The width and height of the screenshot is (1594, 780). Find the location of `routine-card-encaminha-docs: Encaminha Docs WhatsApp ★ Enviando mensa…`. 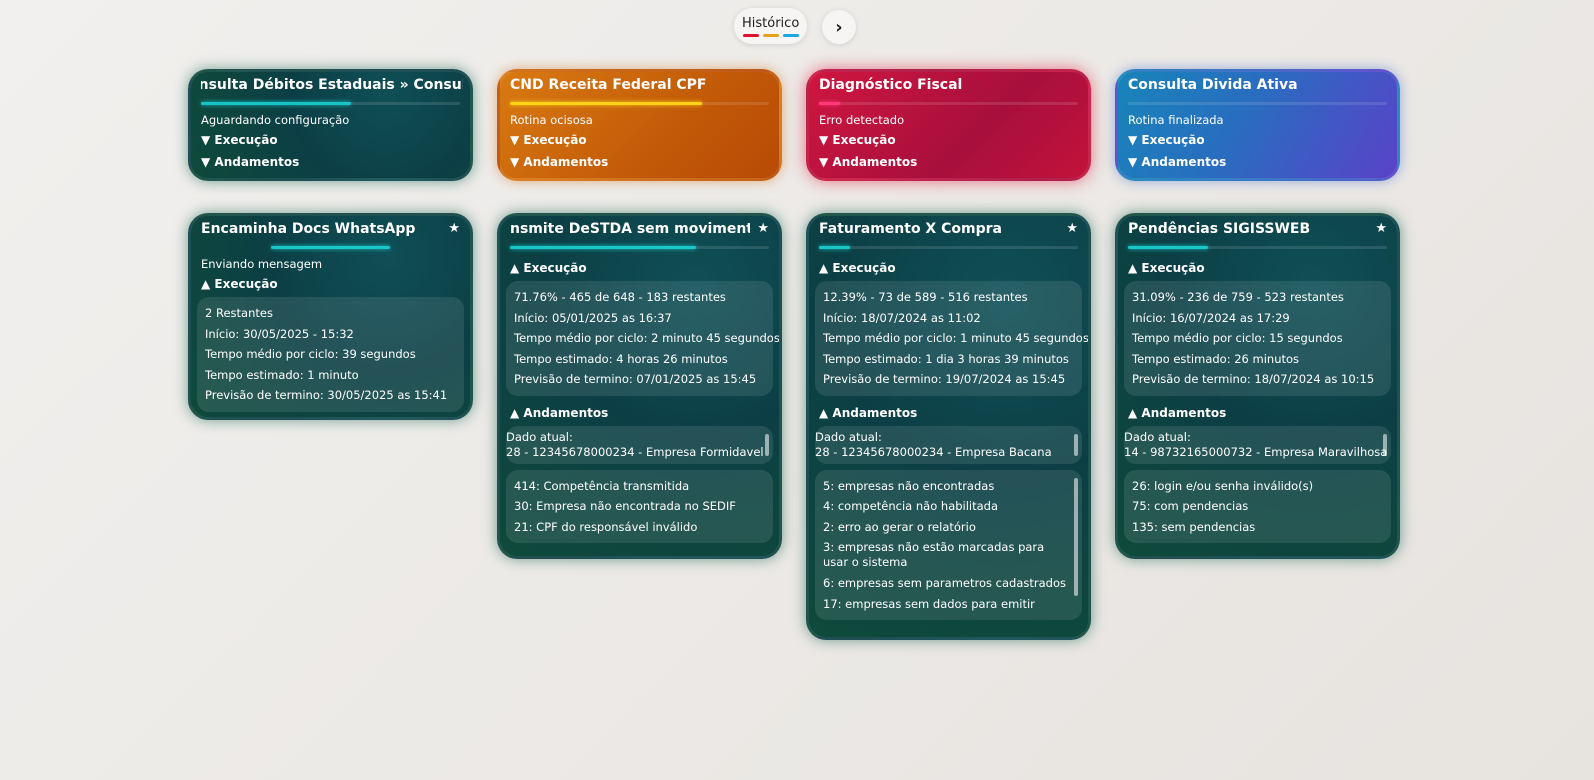

routine-card-encaminha-docs: Encaminha Docs WhatsApp ★ Enviando mensa… is located at coordinates (330, 316).